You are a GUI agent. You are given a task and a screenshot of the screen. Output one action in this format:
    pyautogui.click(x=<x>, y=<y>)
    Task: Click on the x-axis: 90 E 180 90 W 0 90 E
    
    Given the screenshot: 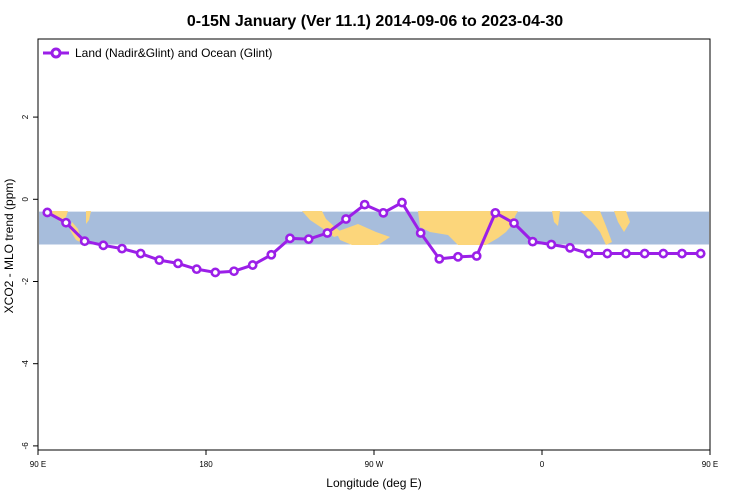 What is the action you would take?
    pyautogui.click(x=374, y=459)
    